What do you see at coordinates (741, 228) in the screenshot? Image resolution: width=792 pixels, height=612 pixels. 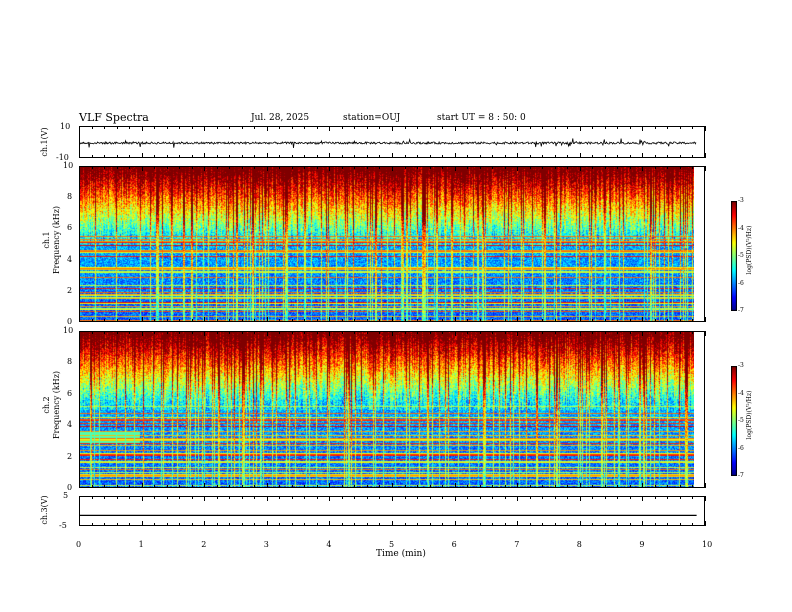 I see `colorbar-tick-label: -4` at bounding box center [741, 228].